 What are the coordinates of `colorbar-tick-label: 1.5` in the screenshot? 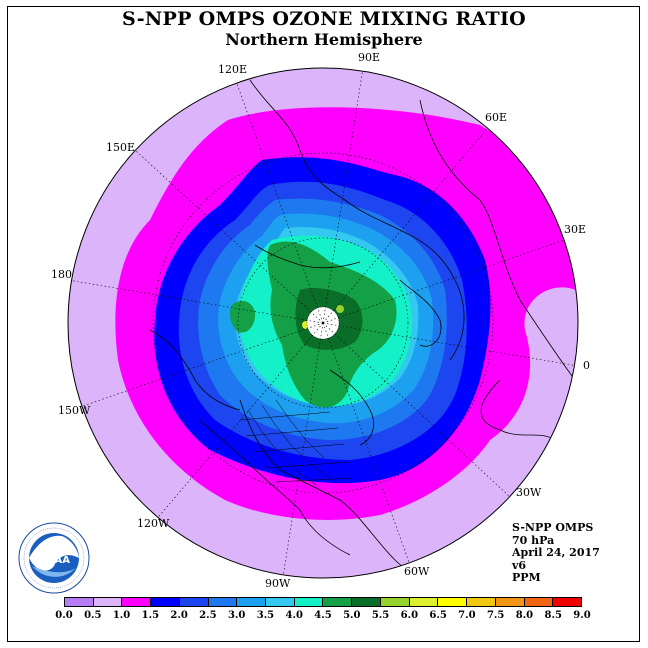 It's located at (150, 615).